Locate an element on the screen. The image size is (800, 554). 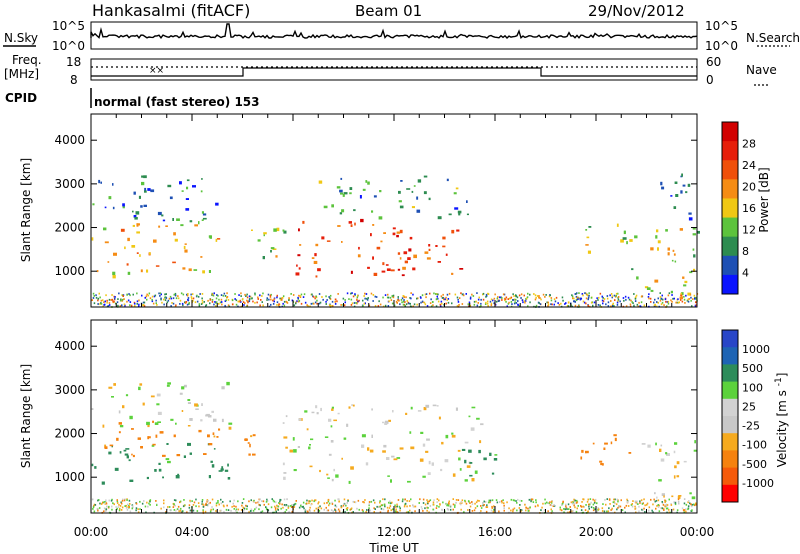
colorbar-tick-label: 4 is located at coordinates (745, 273).